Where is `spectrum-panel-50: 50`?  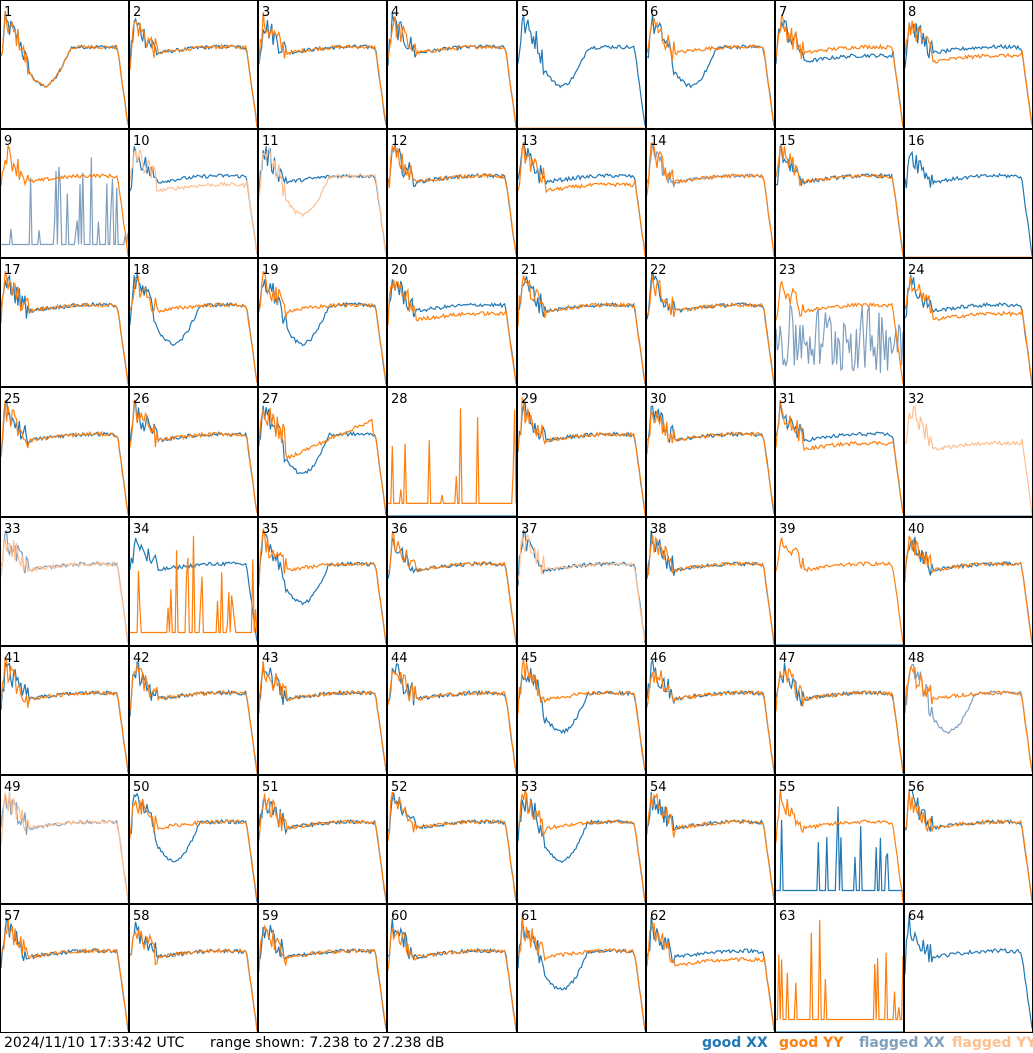 spectrum-panel-50: 50 is located at coordinates (193, 839).